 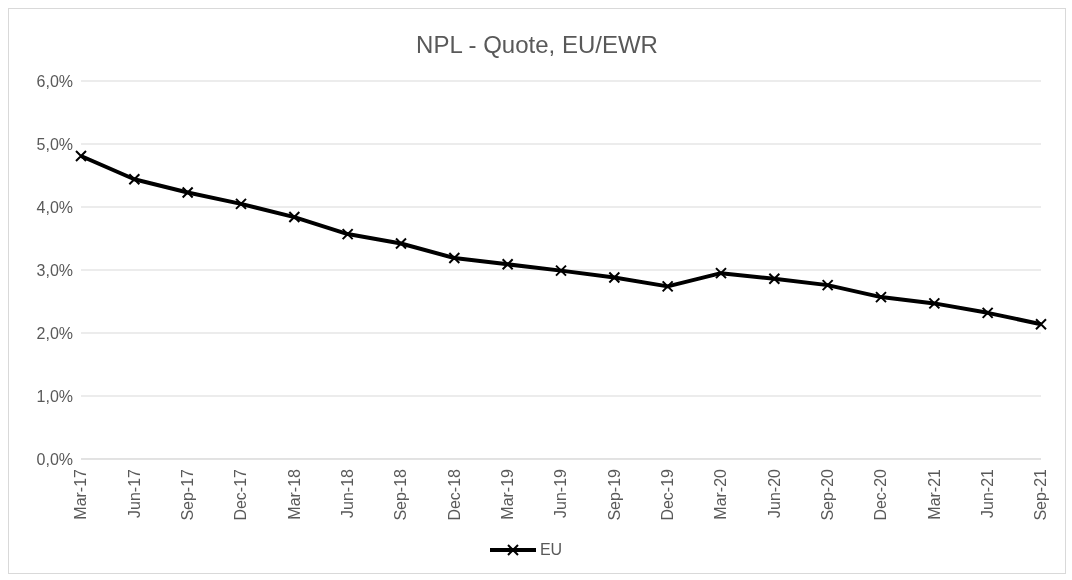 What do you see at coordinates (54, 270) in the screenshot?
I see `y-tick-label: 3,0%` at bounding box center [54, 270].